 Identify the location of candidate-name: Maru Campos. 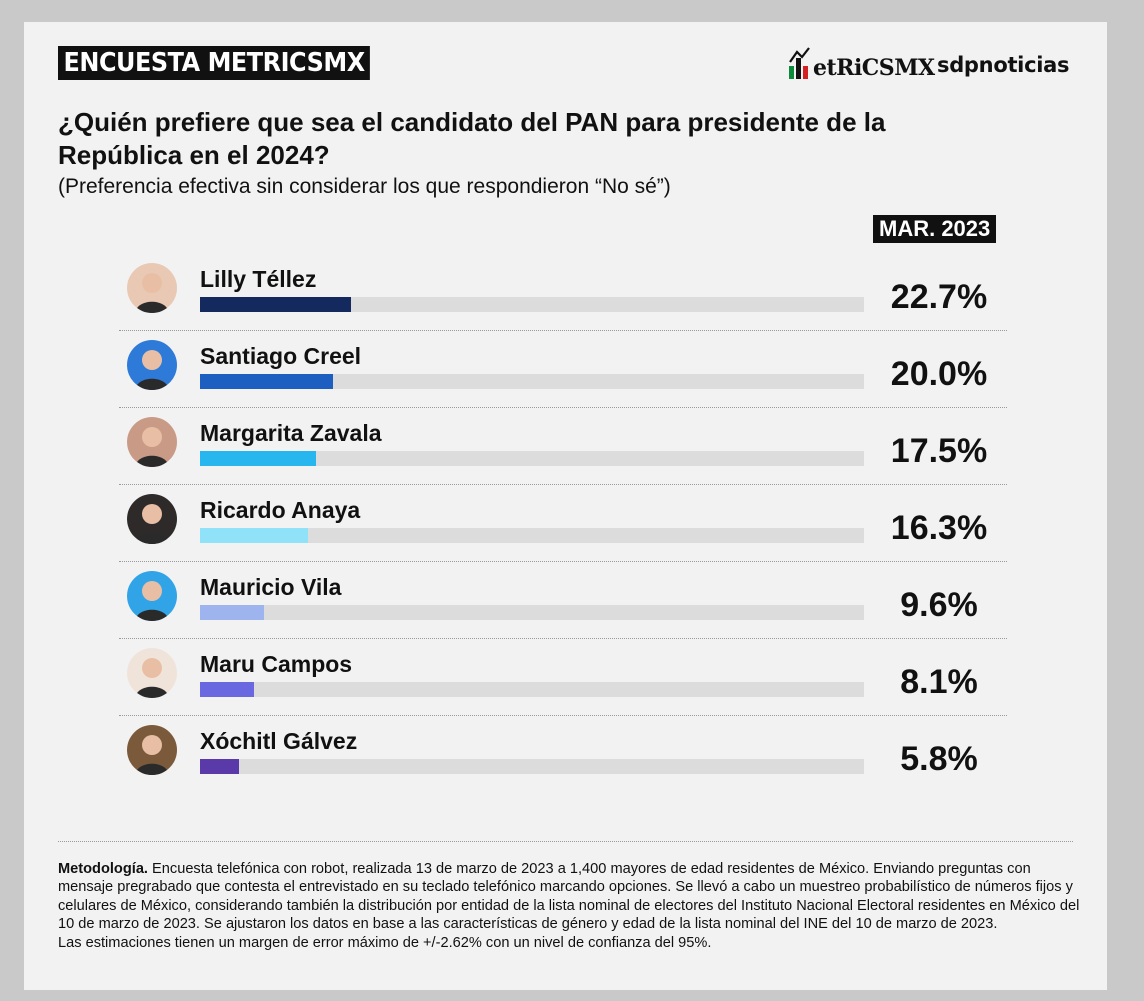
(276, 664).